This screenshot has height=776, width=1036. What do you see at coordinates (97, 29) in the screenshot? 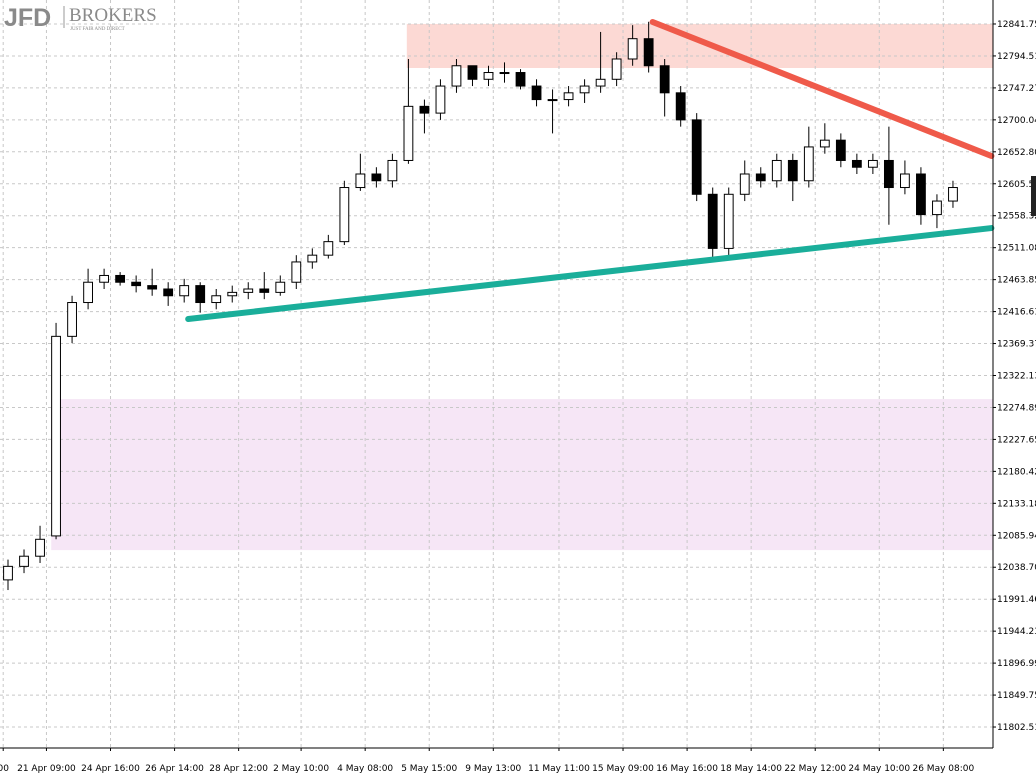
I see `logo-tagline: JUST FAIR AND DIRECT` at bounding box center [97, 29].